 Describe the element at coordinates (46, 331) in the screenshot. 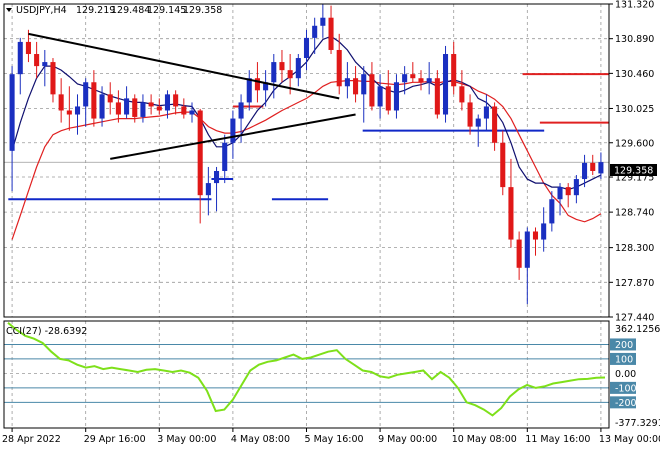

I see `indicator-label: CCI(27) -28.6392` at that location.